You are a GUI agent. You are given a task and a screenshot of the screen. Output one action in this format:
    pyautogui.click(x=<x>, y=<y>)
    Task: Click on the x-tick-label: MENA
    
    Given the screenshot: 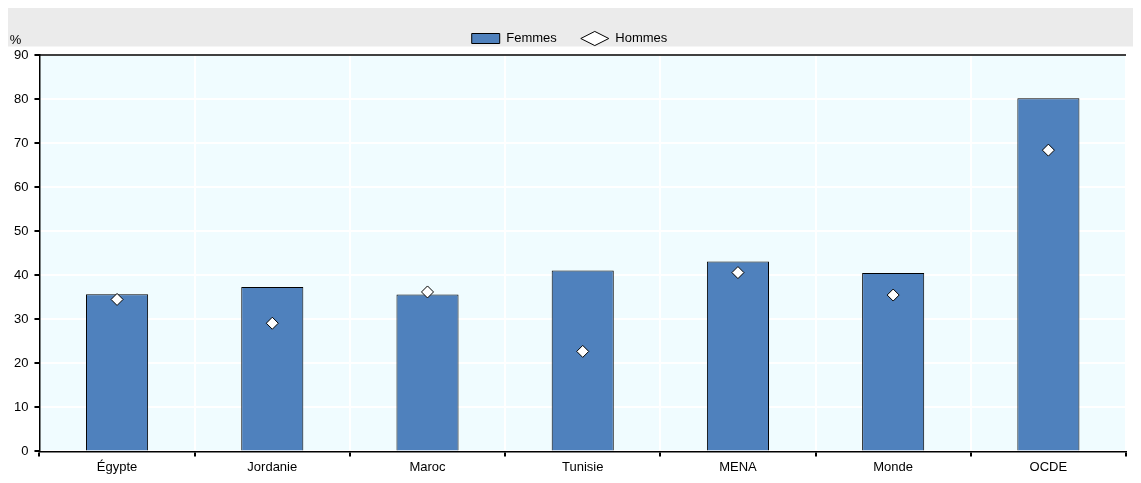 What is the action you would take?
    pyautogui.click(x=738, y=466)
    